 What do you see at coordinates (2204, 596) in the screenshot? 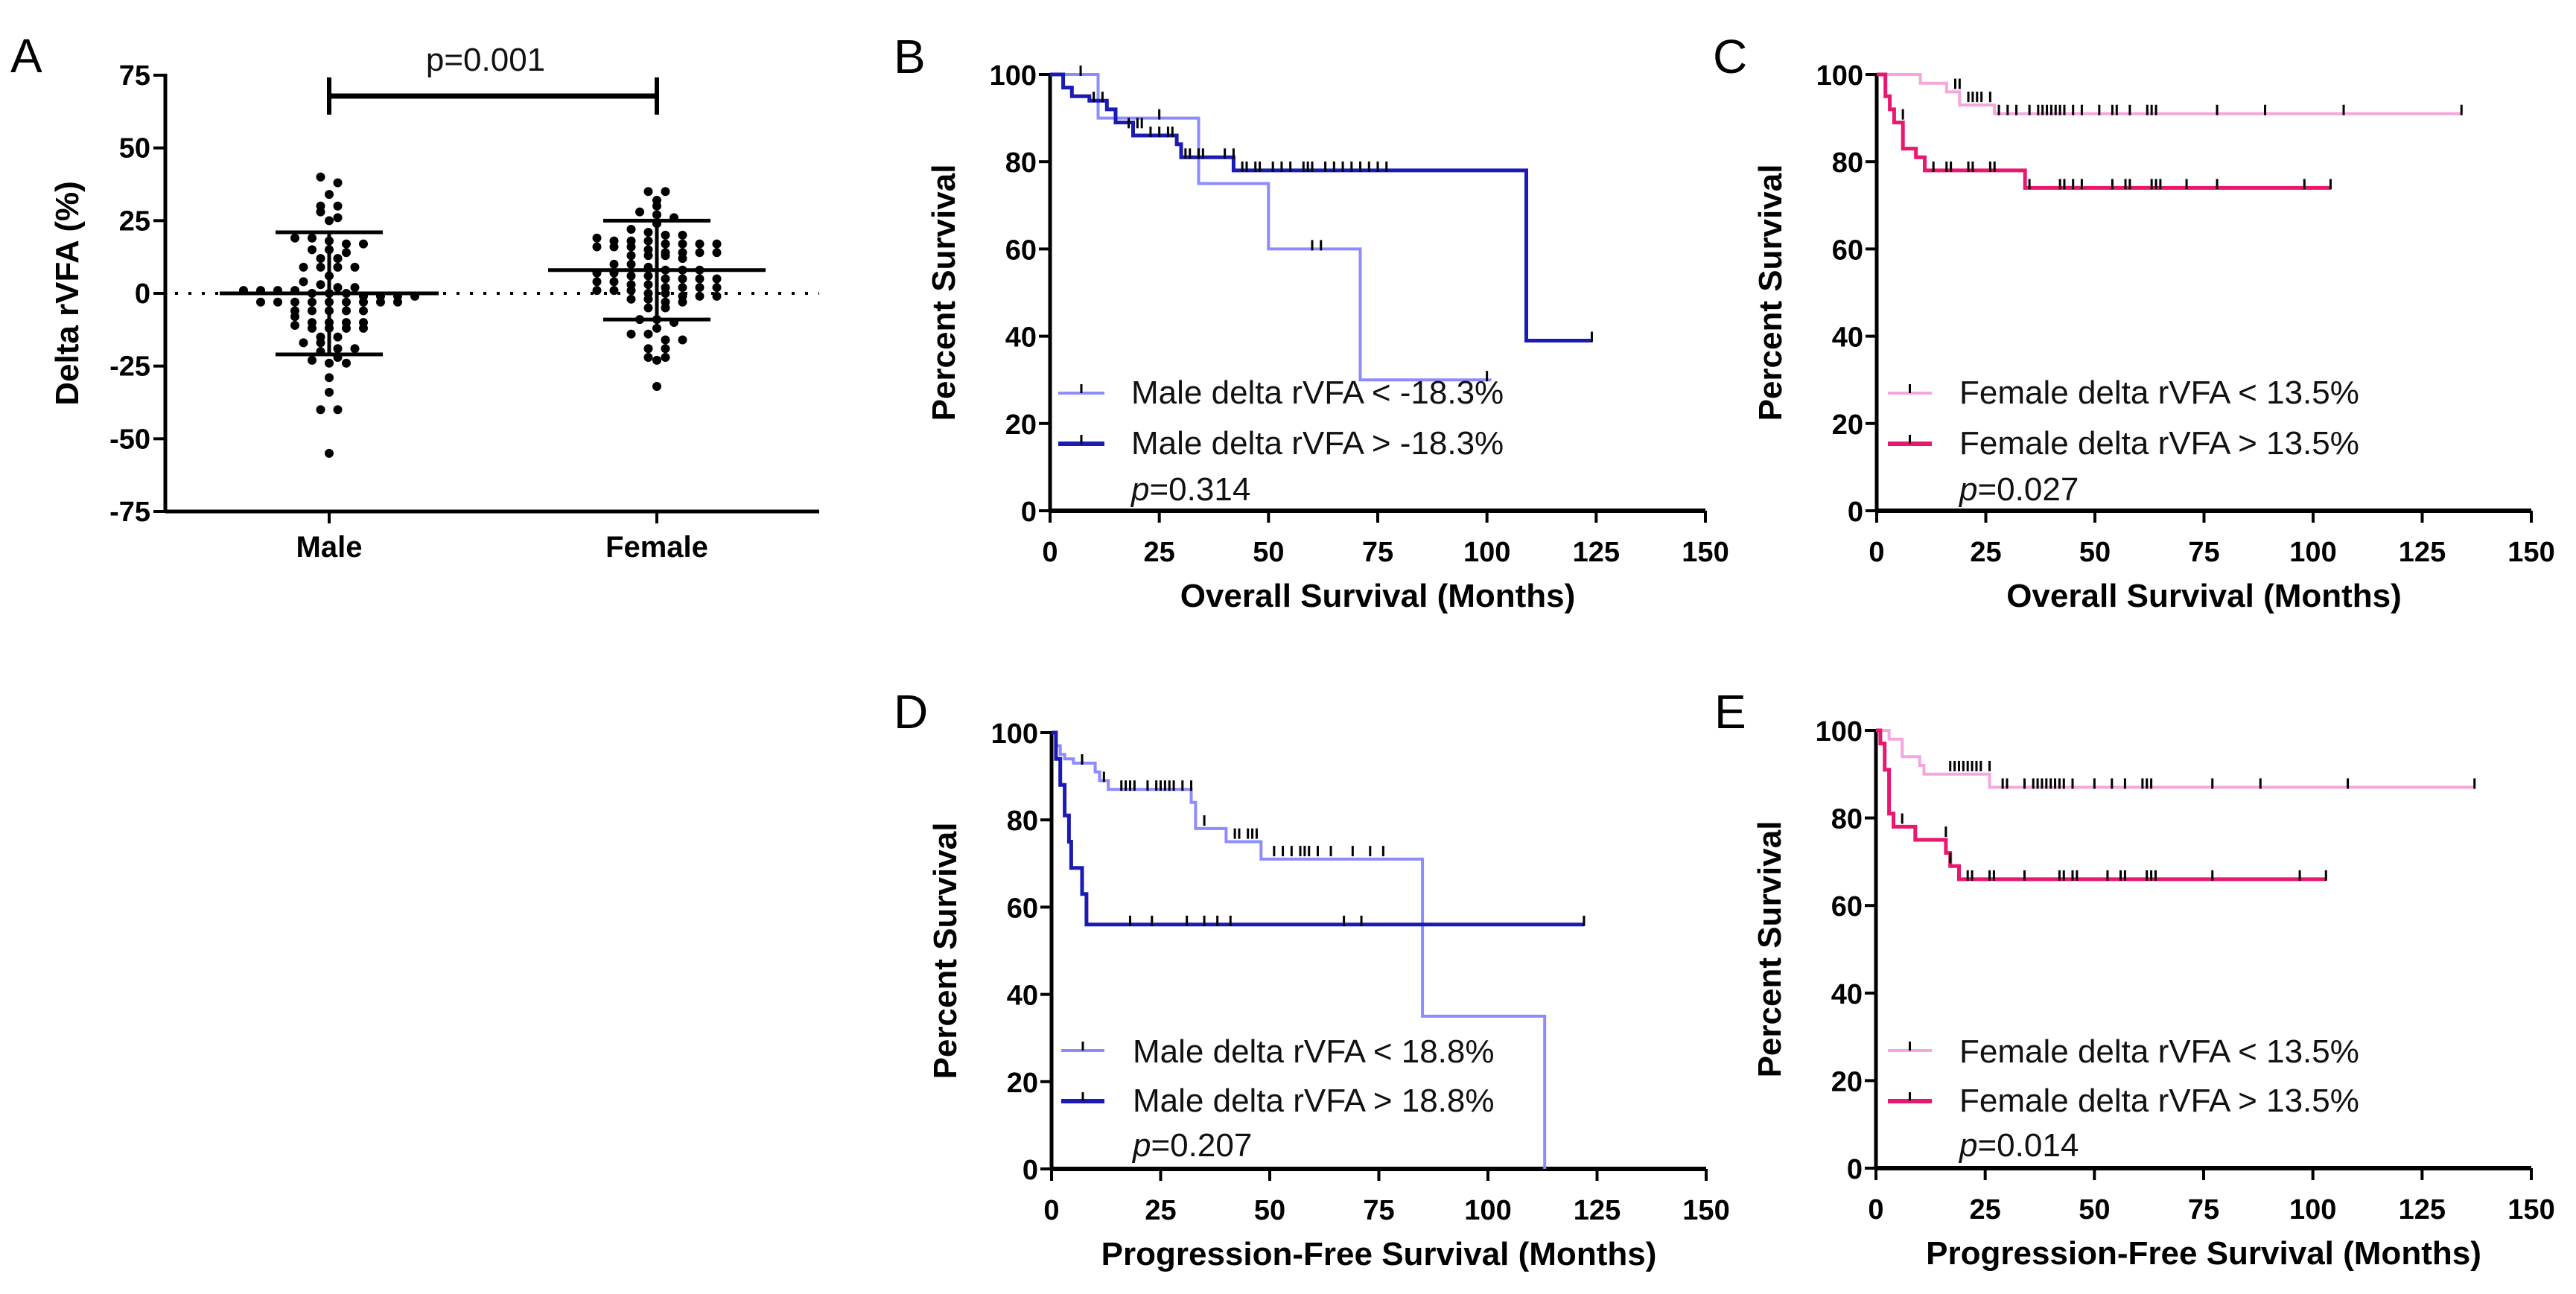
I see `x-axis-label: Overall Survival (Months)` at bounding box center [2204, 596].